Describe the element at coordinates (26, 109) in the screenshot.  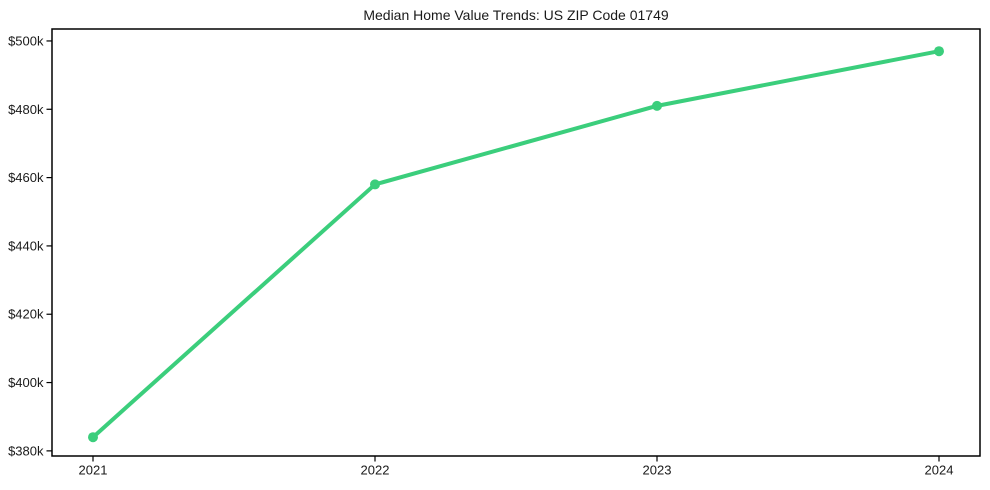
I see `y-tick-label: $480k` at that location.